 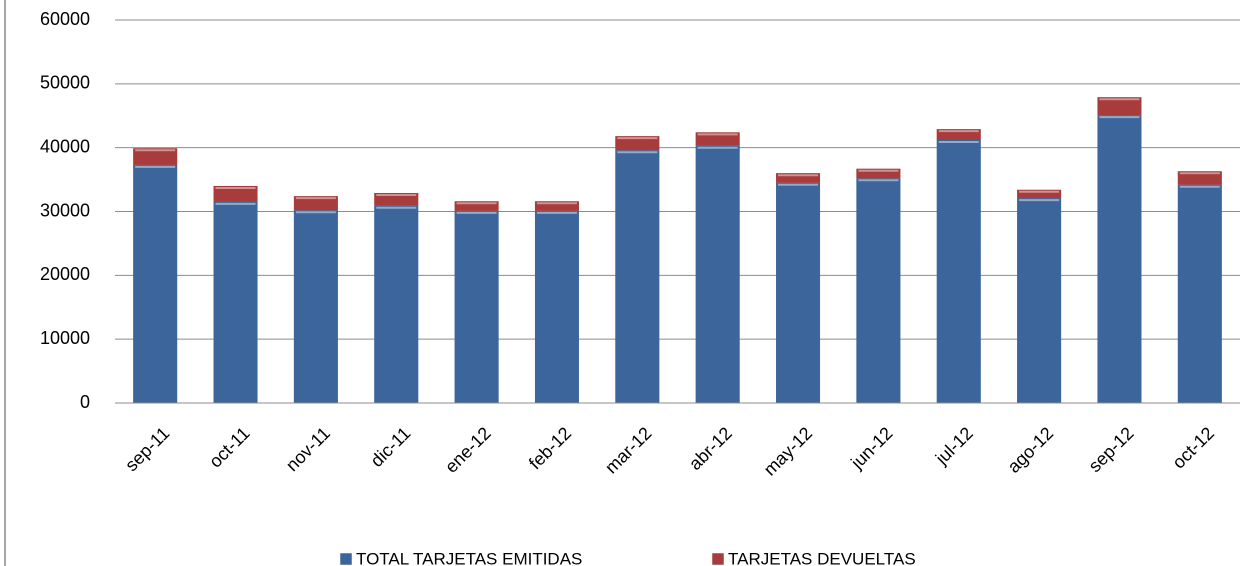 I want to click on chart-frame, so click(x=5, y=283).